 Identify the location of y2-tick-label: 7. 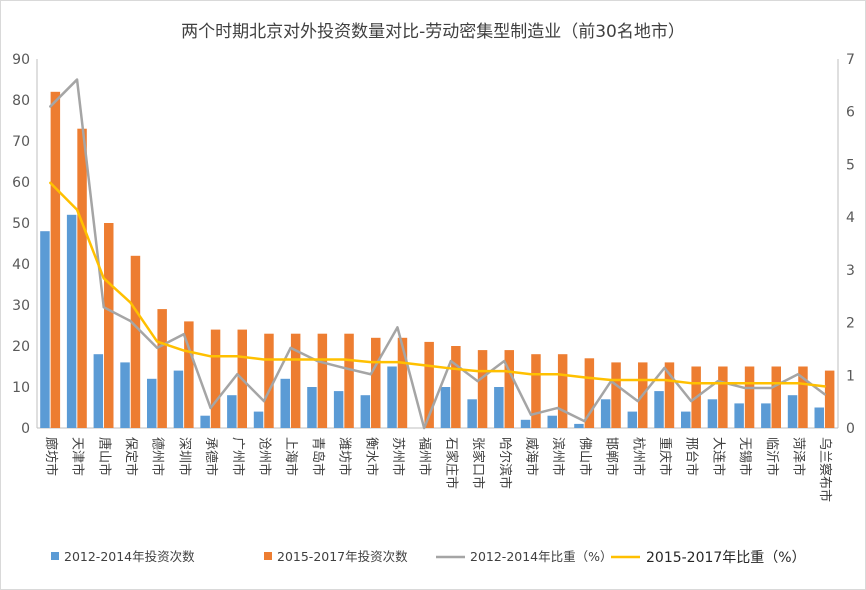
(850, 60).